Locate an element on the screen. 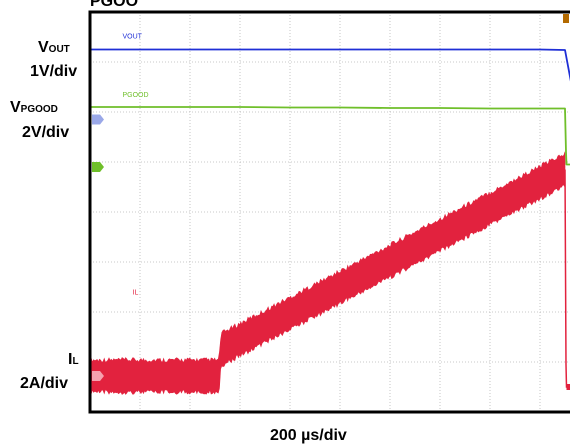 This screenshot has width=570, height=446. trigger-marker is located at coordinates (566, 18).